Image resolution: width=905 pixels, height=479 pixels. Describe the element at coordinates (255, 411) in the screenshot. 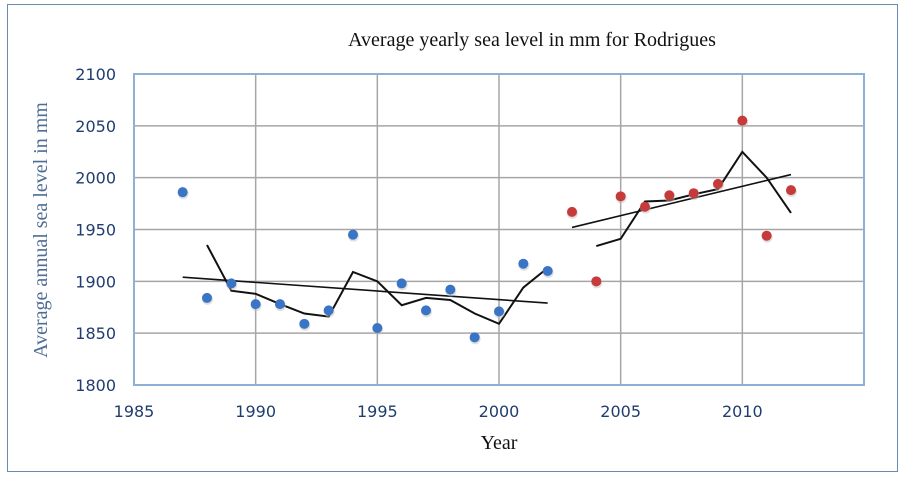

I see `x-tick-label: 1990` at that location.